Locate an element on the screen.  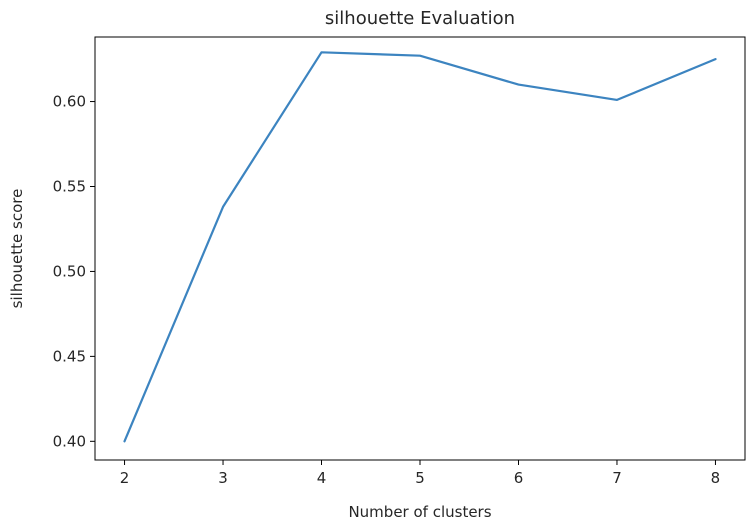
y-tick-label: 0.60 is located at coordinates (69, 102).